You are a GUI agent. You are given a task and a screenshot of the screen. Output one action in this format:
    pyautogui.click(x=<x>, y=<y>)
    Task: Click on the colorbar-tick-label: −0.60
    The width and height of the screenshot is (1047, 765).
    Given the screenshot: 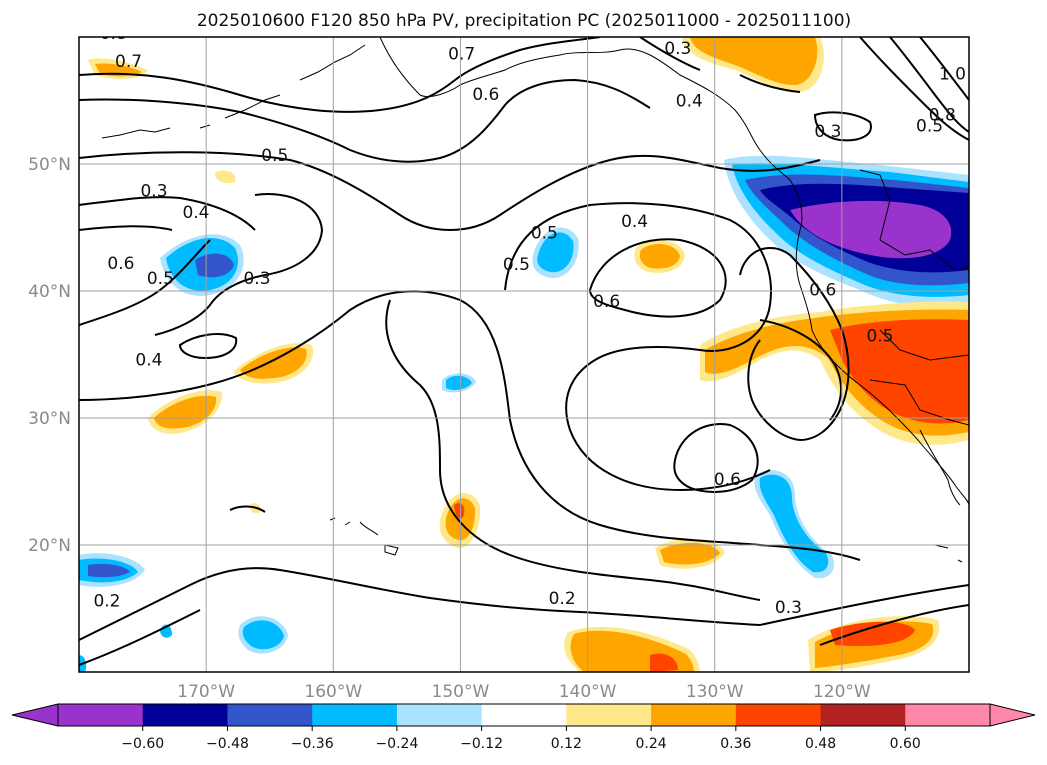 What is the action you would take?
    pyautogui.click(x=142, y=744)
    